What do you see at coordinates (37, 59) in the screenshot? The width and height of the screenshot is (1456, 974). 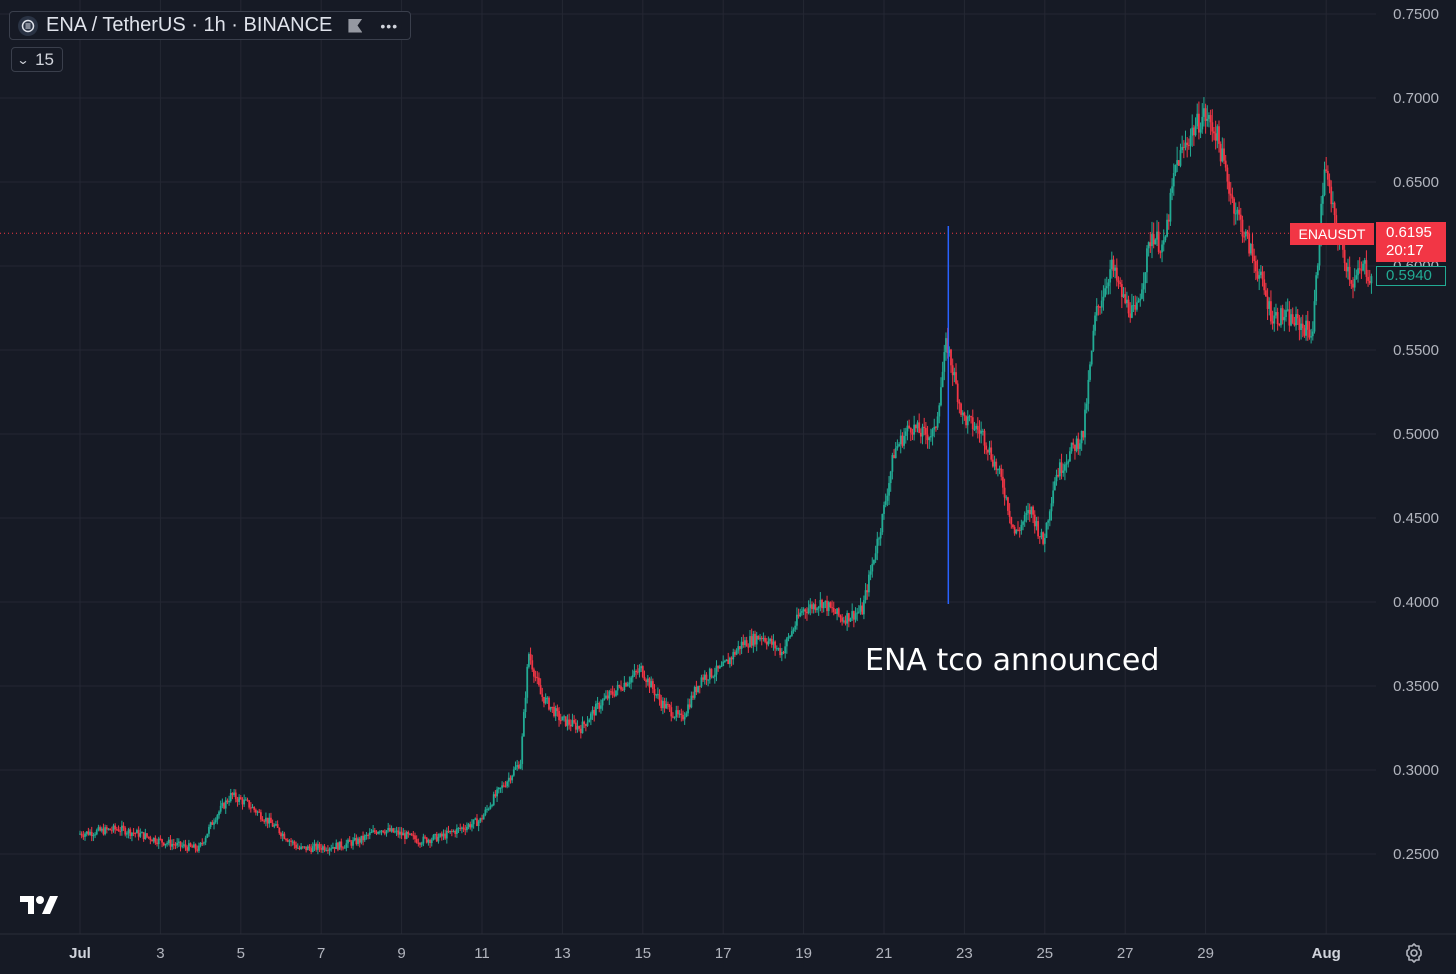 I see `indicators-collapse-toggle: ⌄ 15` at bounding box center [37, 59].